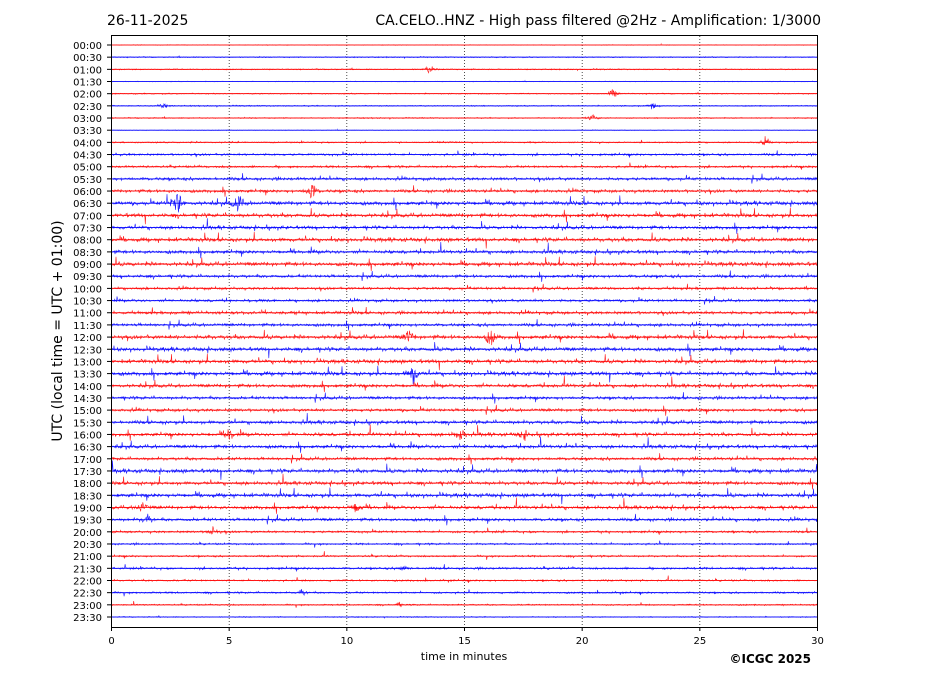 The image size is (927, 696). Describe the element at coordinates (87, 338) in the screenshot. I see `y-tick-label: 12:00` at that location.